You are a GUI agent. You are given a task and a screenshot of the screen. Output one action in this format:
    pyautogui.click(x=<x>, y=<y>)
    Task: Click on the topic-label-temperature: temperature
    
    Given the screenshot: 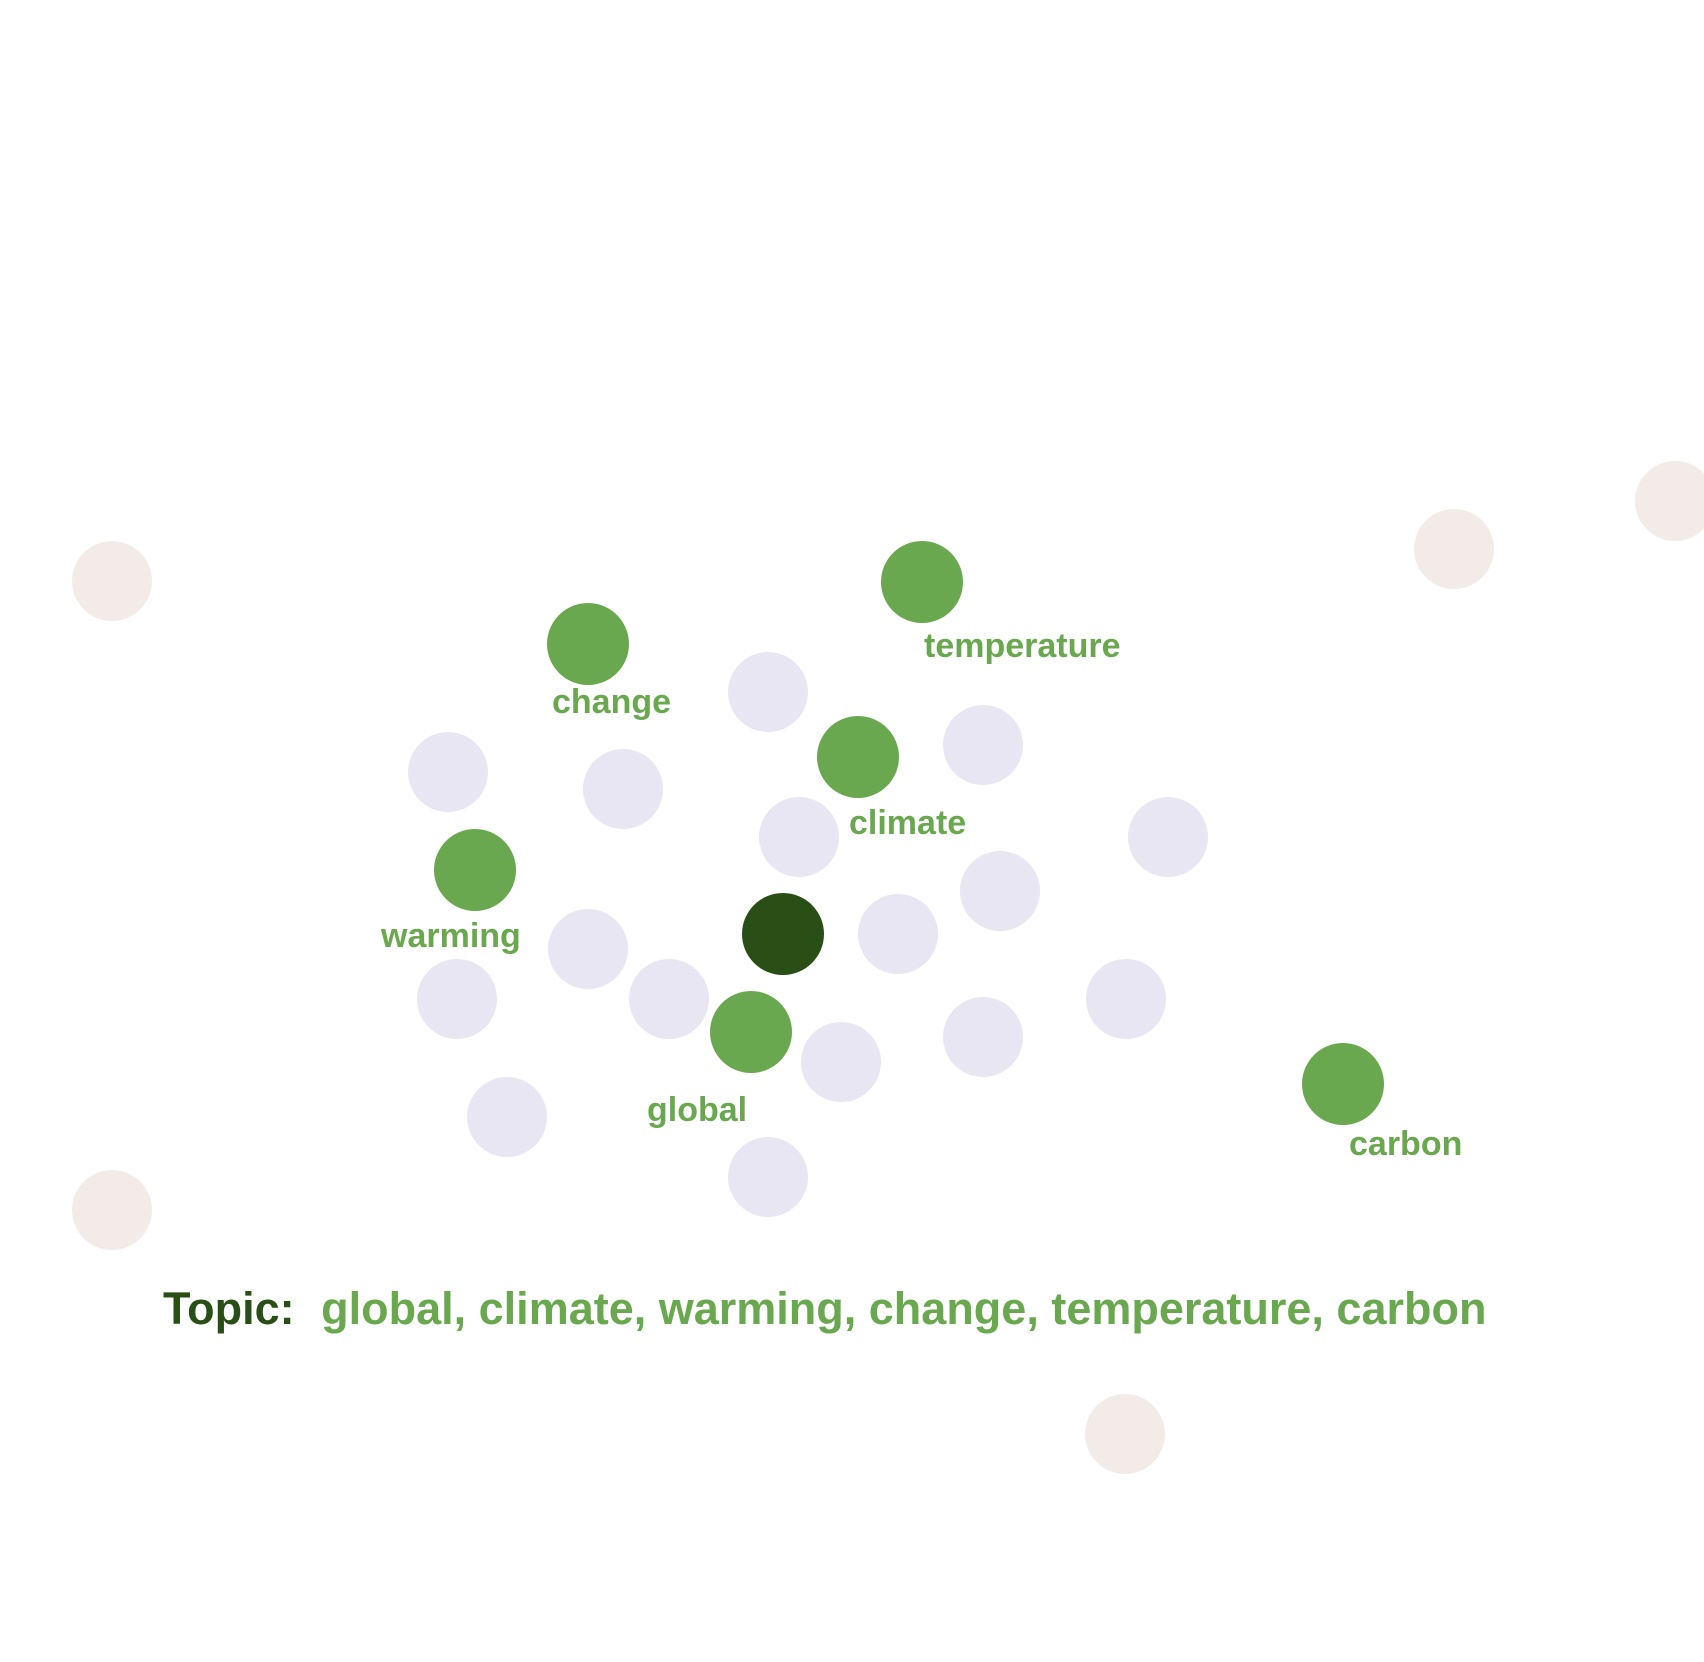 What is the action you would take?
    pyautogui.click(x=1022, y=646)
    